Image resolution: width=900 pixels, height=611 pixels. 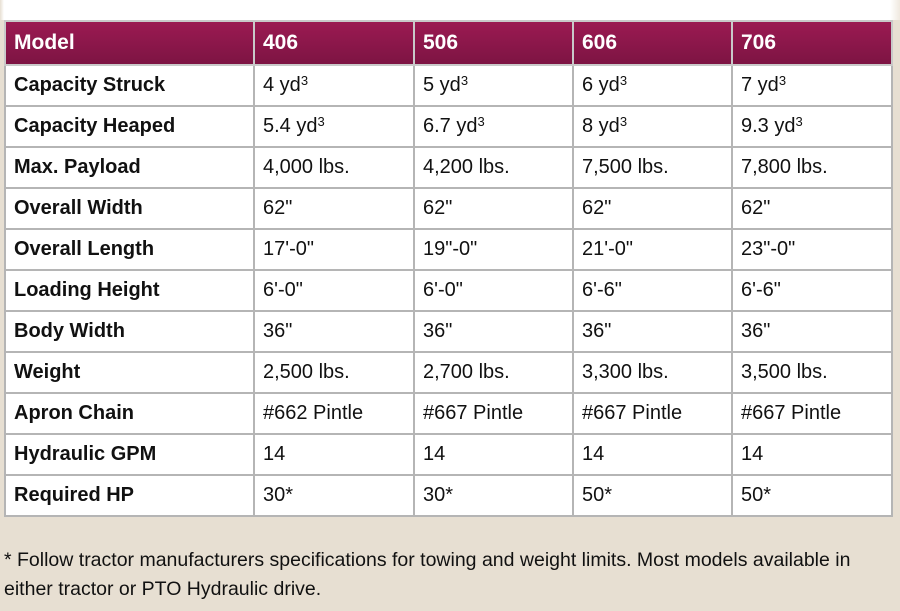 What do you see at coordinates (784, 372) in the screenshot?
I see `cell-value: 3,500 lbs.` at bounding box center [784, 372].